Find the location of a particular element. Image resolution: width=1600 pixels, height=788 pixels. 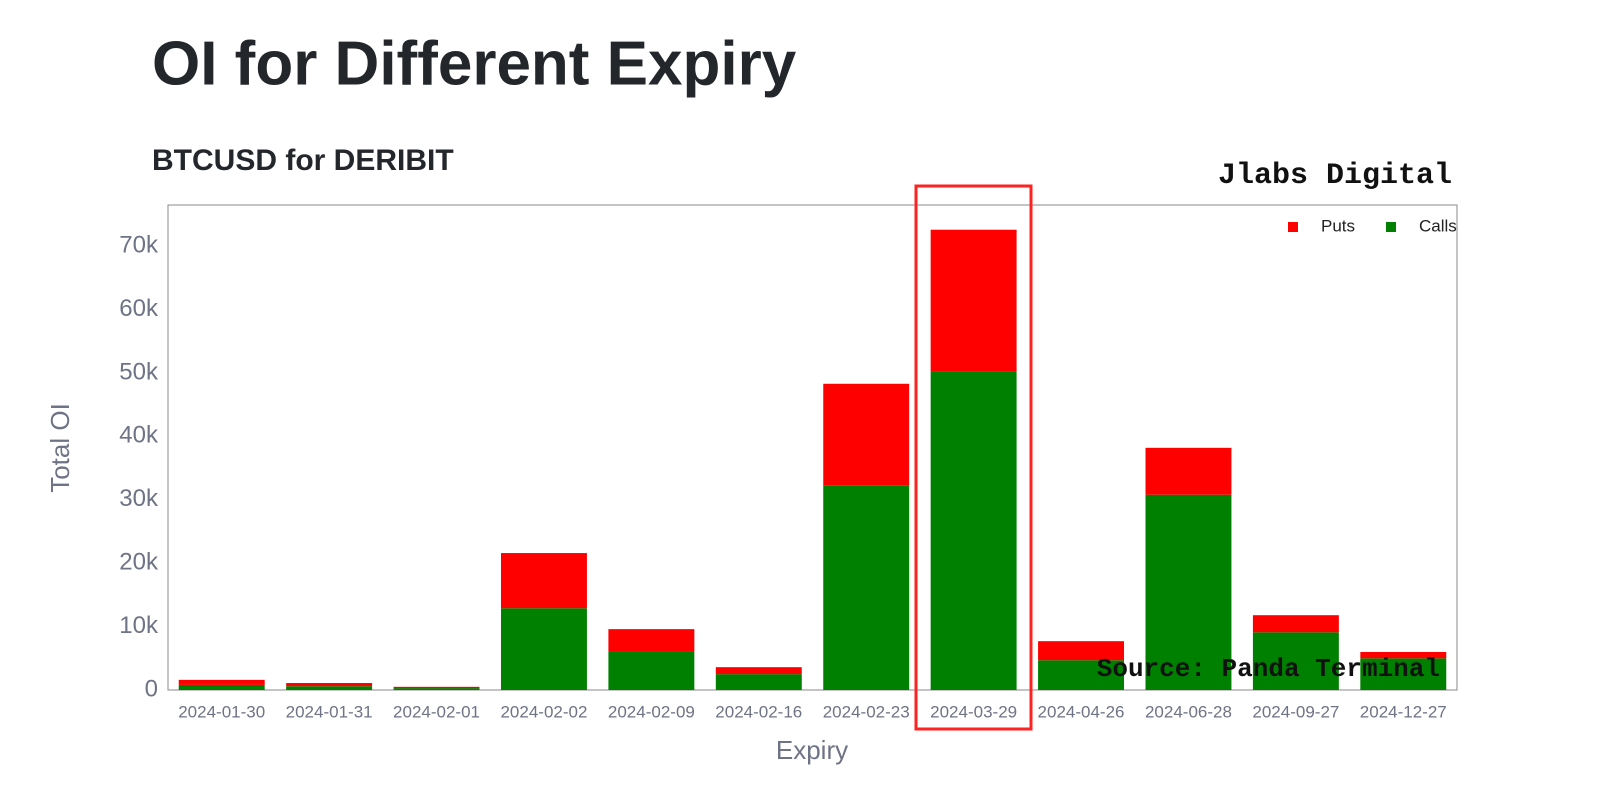

x-tick-label: 2024-02-09 is located at coordinates (651, 711).